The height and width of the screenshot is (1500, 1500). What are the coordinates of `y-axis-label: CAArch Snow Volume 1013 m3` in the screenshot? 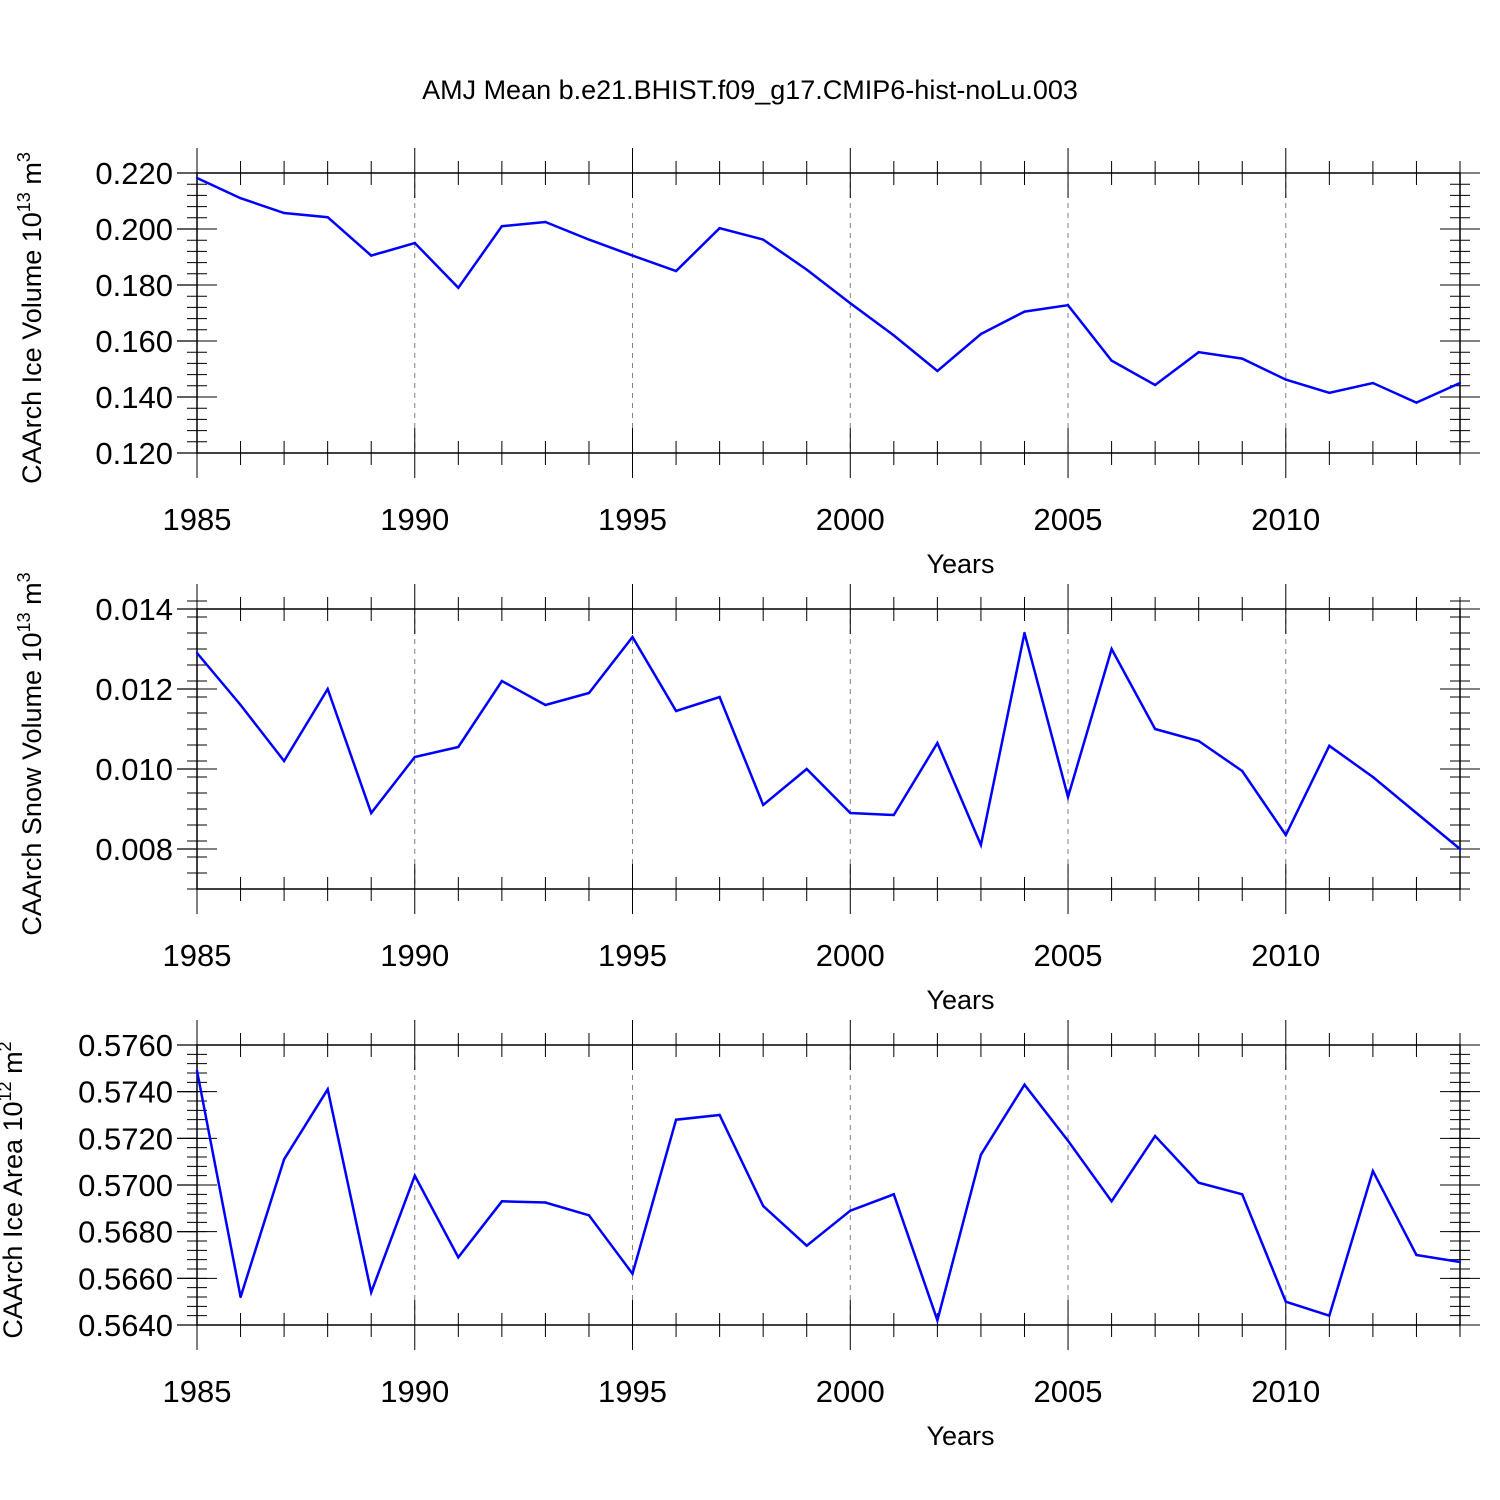 It's located at (30, 753).